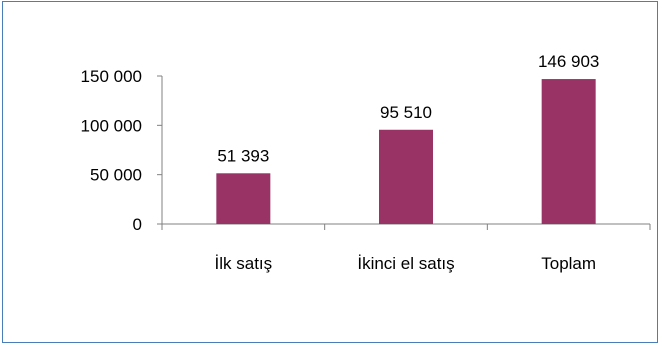  Describe the element at coordinates (116, 175) in the screenshot. I see `y-tick-label: 50 000` at that location.